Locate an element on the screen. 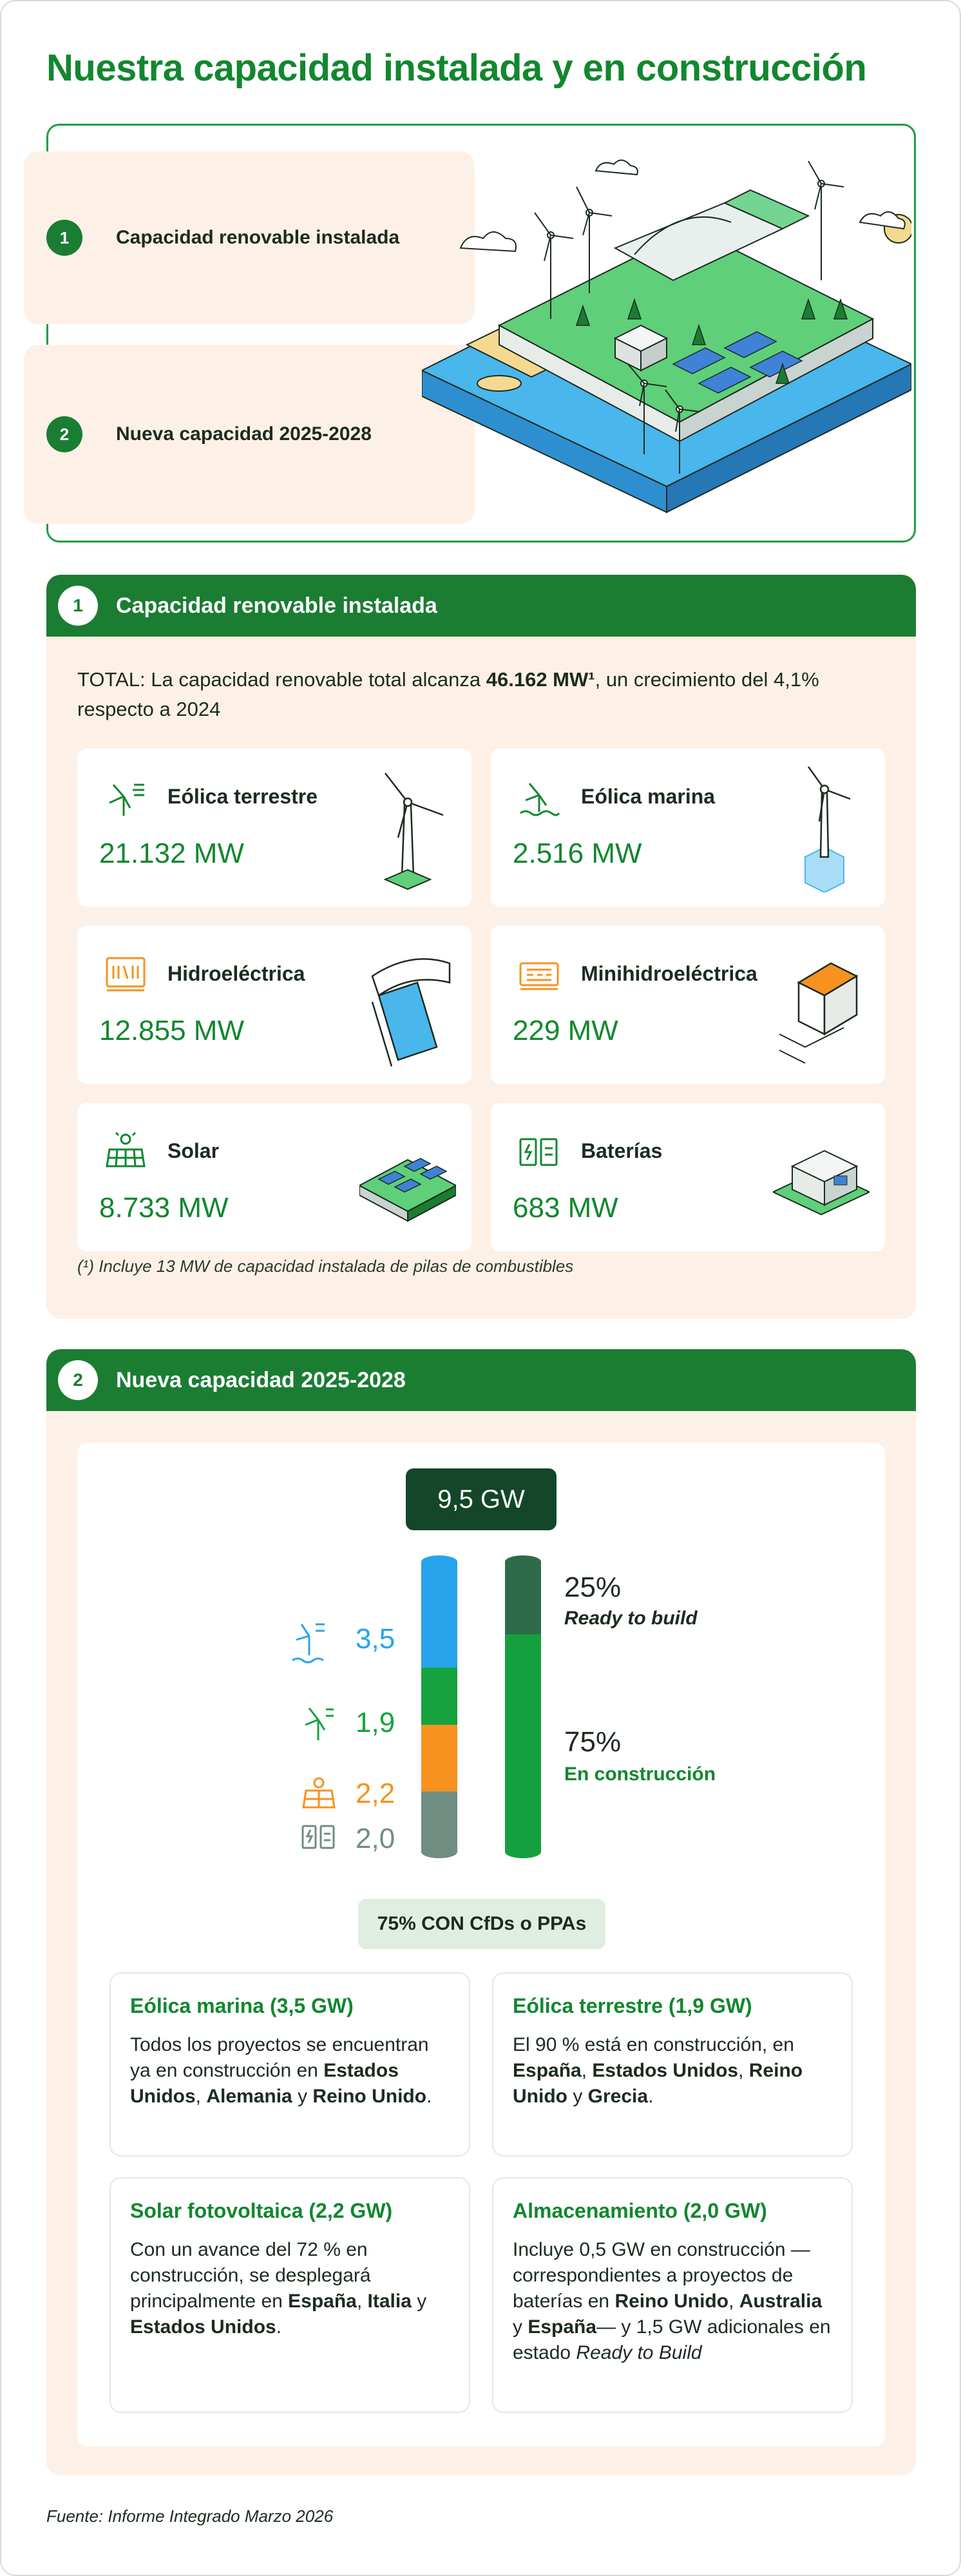 This screenshot has height=2576, width=961. technology-bar-bottom-cap is located at coordinates (439, 1851).